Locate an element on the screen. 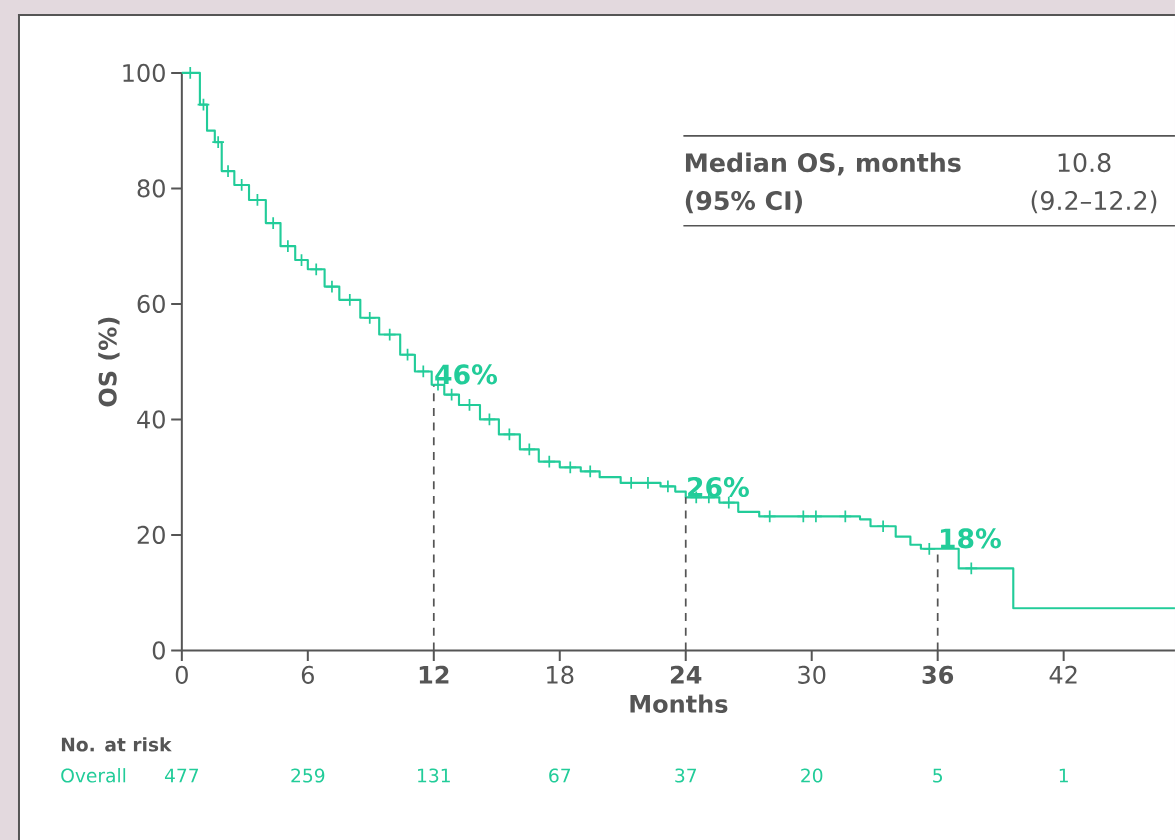 Image resolution: width=1176 pixels, height=840 pixels. text: 1 is located at coordinates (1063, 775).